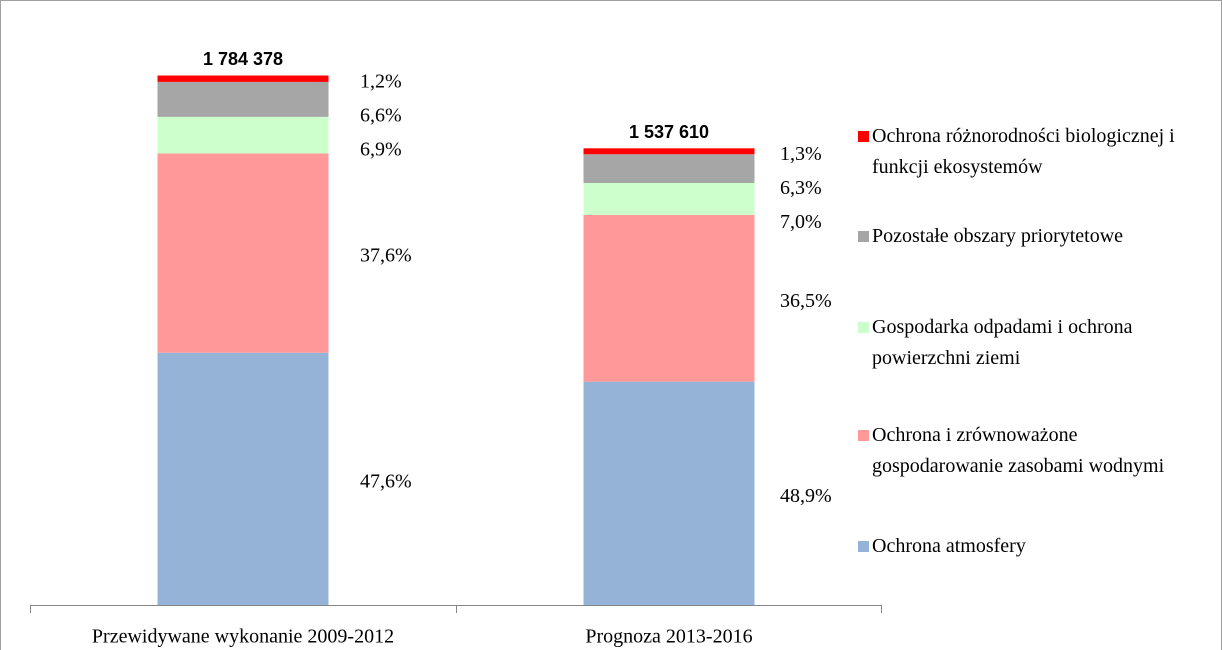 This screenshot has height=650, width=1222. I want to click on total-label: 1 537 610, so click(669, 132).